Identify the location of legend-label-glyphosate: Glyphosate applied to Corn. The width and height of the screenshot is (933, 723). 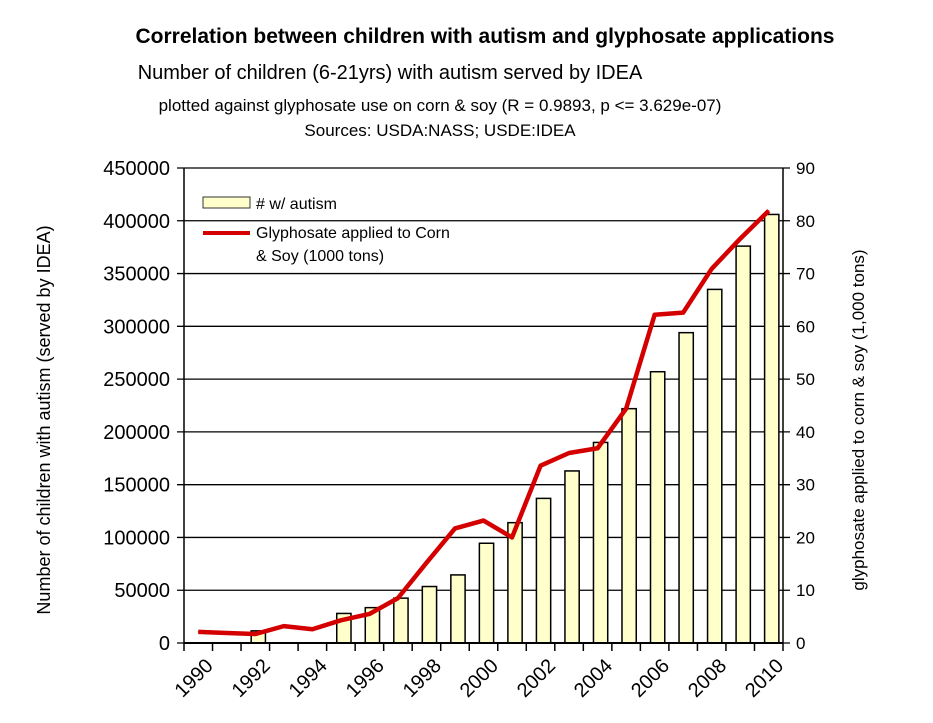
(353, 233).